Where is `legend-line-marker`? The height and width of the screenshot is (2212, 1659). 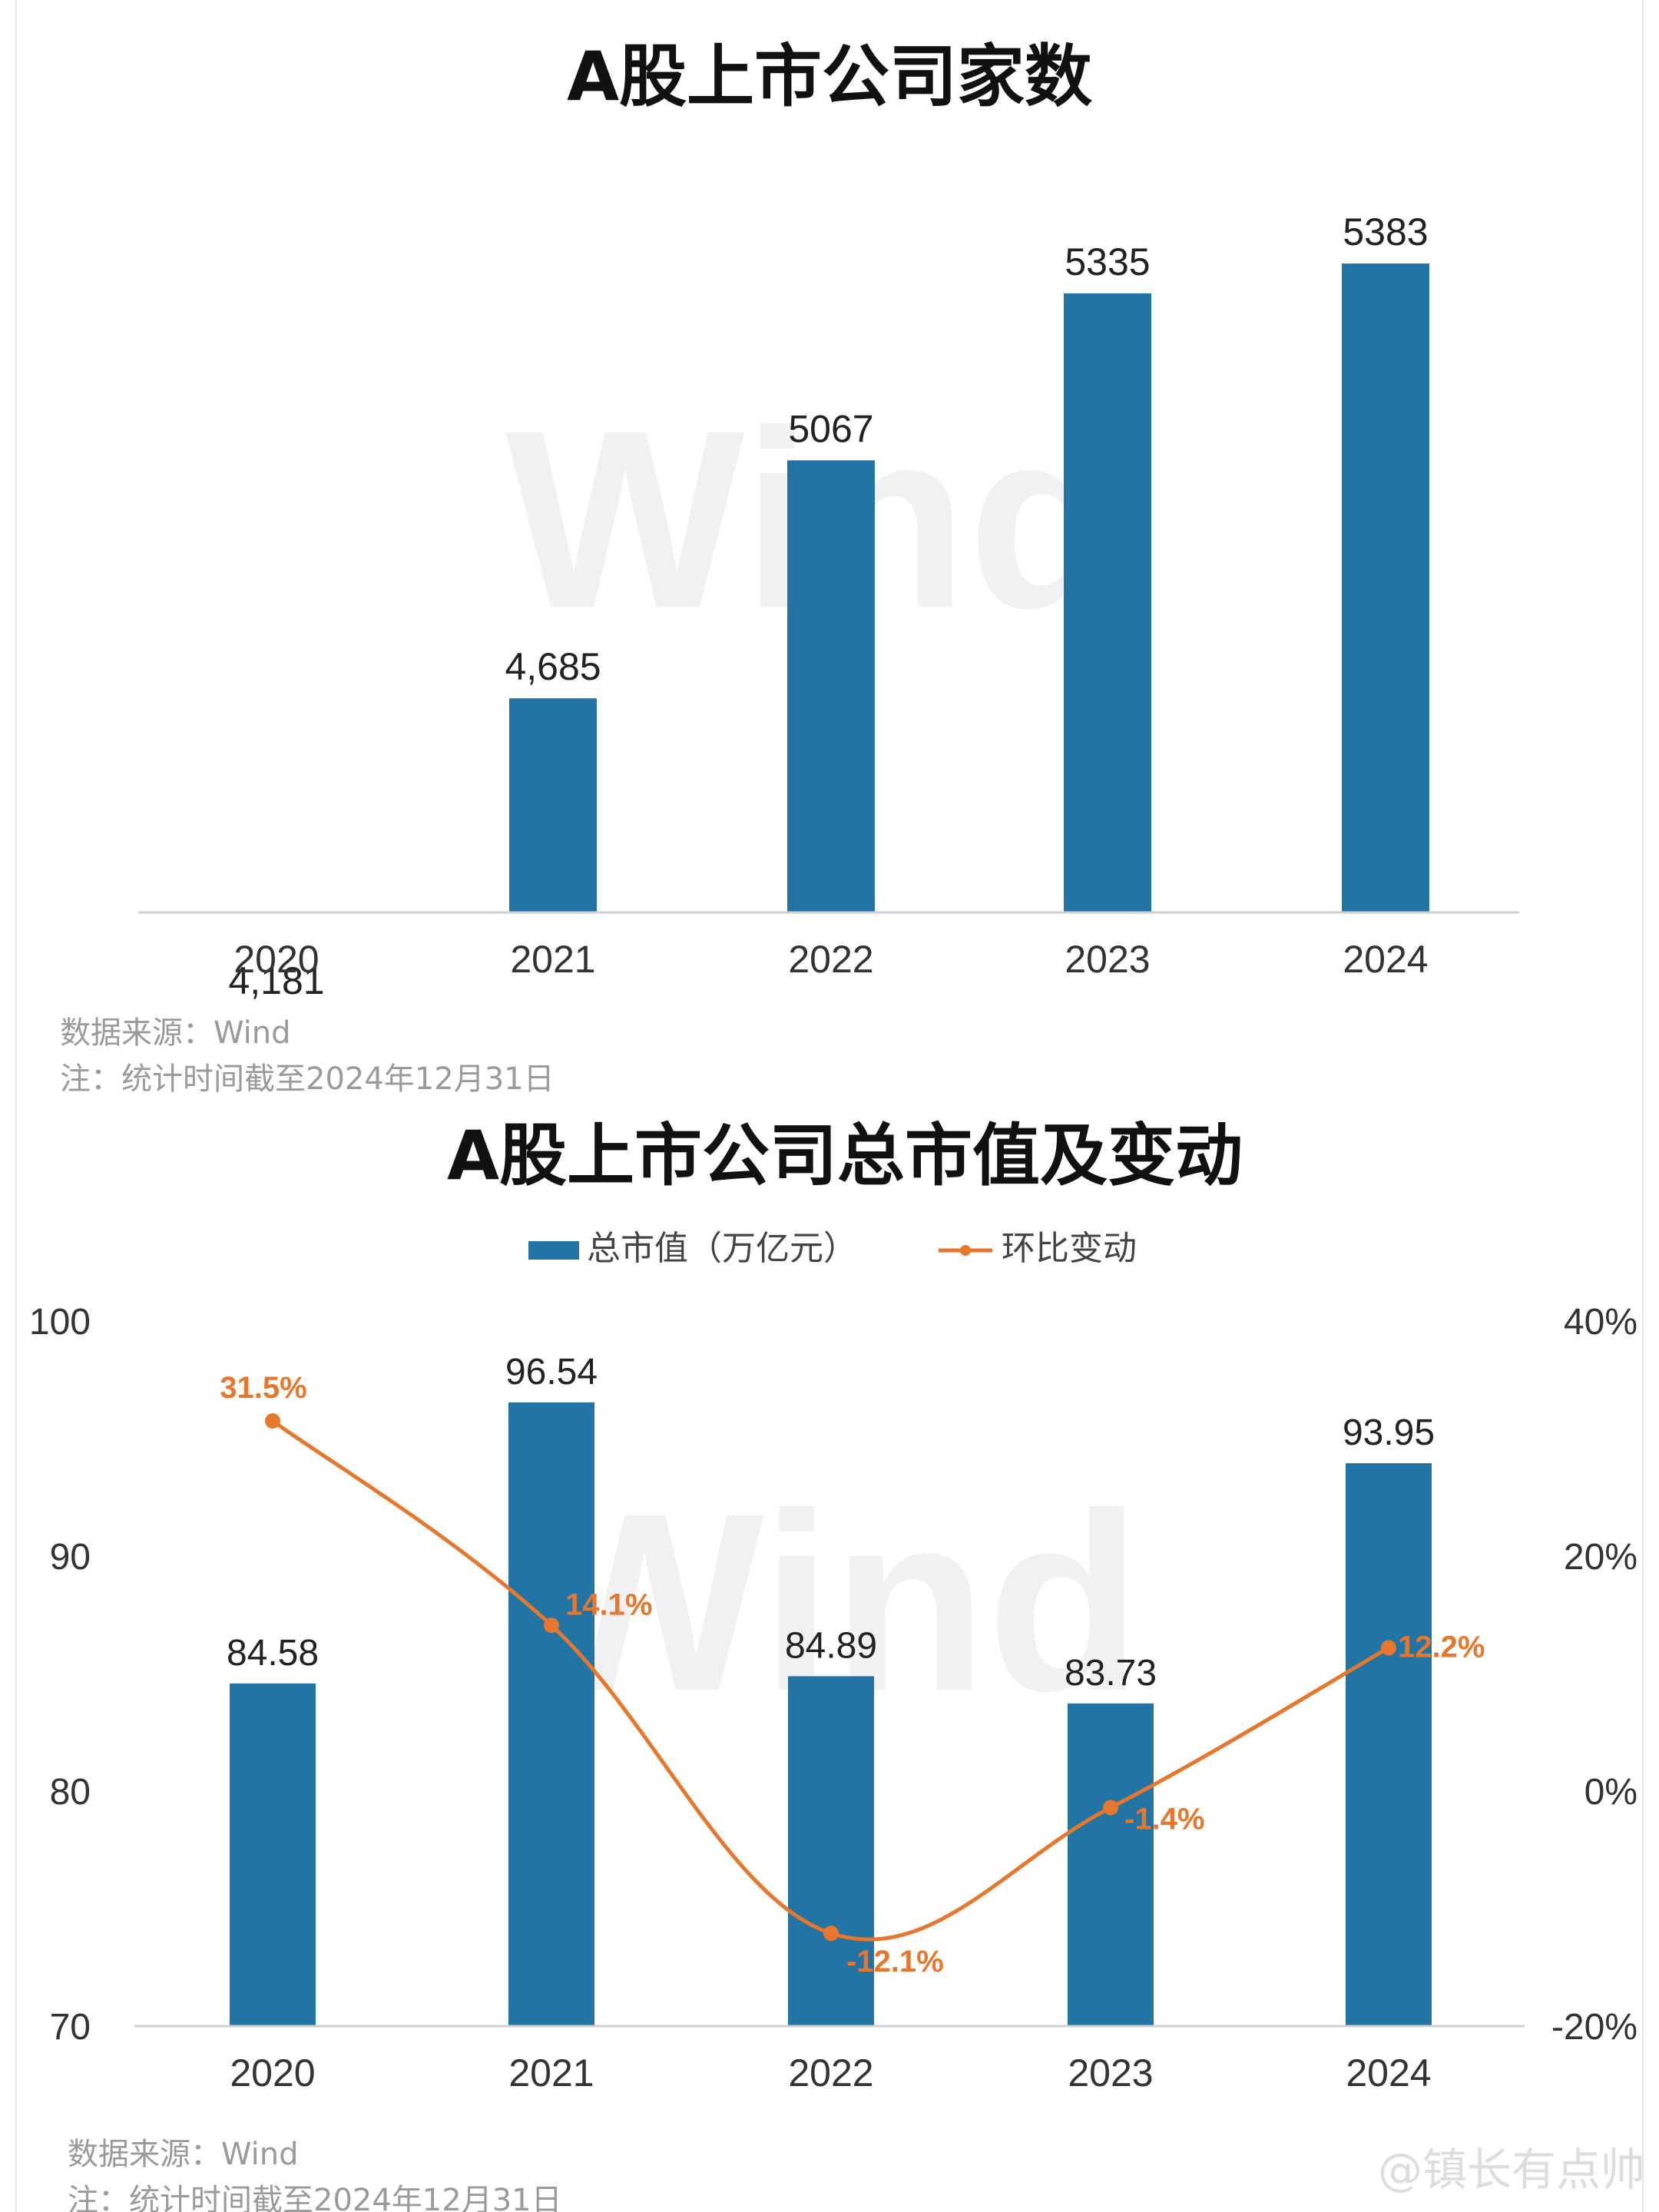
legend-line-marker is located at coordinates (966, 1250).